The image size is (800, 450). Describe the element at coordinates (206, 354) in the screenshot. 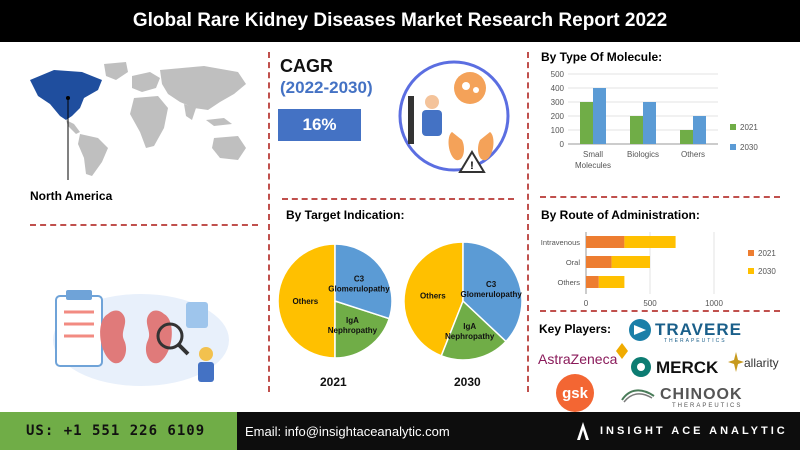

I see `person-head-icon` at that location.